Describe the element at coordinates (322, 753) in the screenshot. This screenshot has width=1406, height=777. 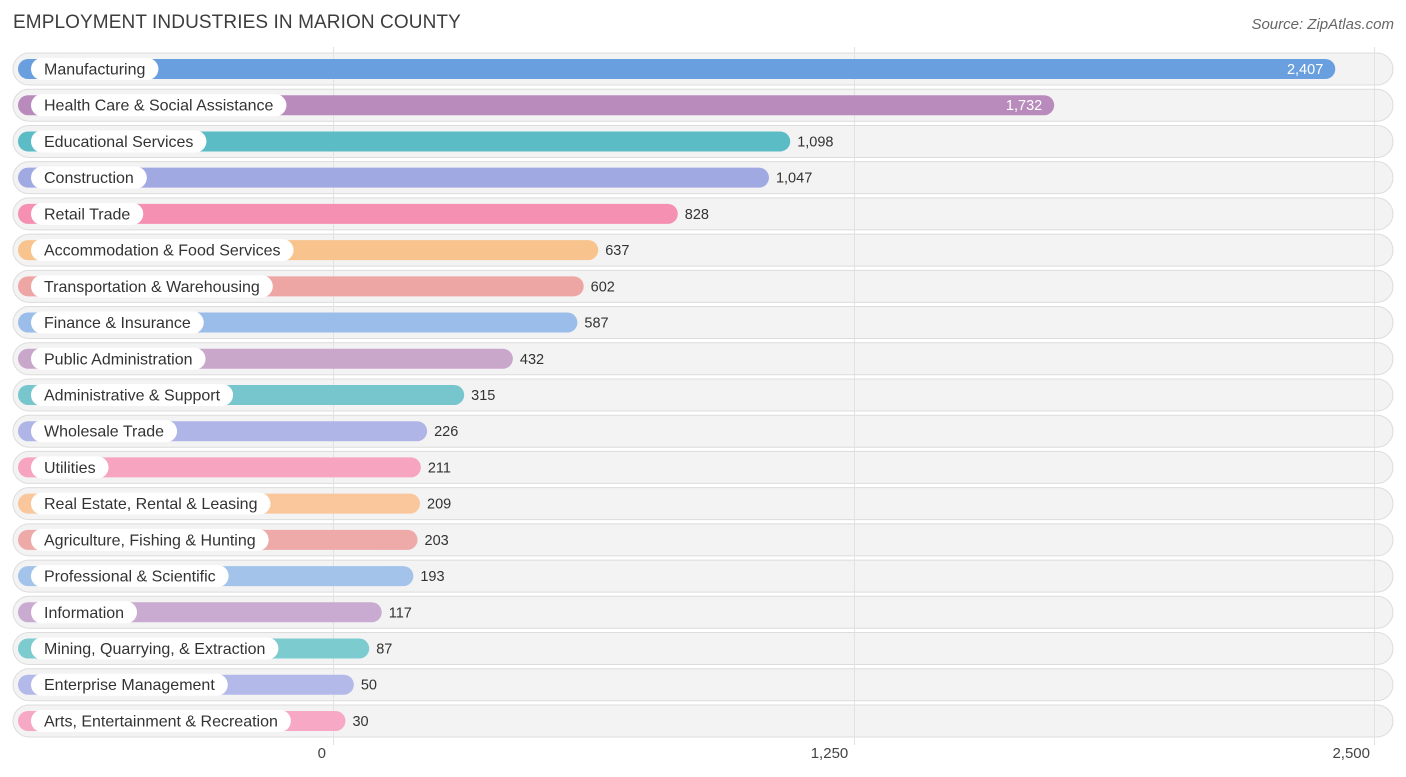
I see `tick-label: 0` at that location.